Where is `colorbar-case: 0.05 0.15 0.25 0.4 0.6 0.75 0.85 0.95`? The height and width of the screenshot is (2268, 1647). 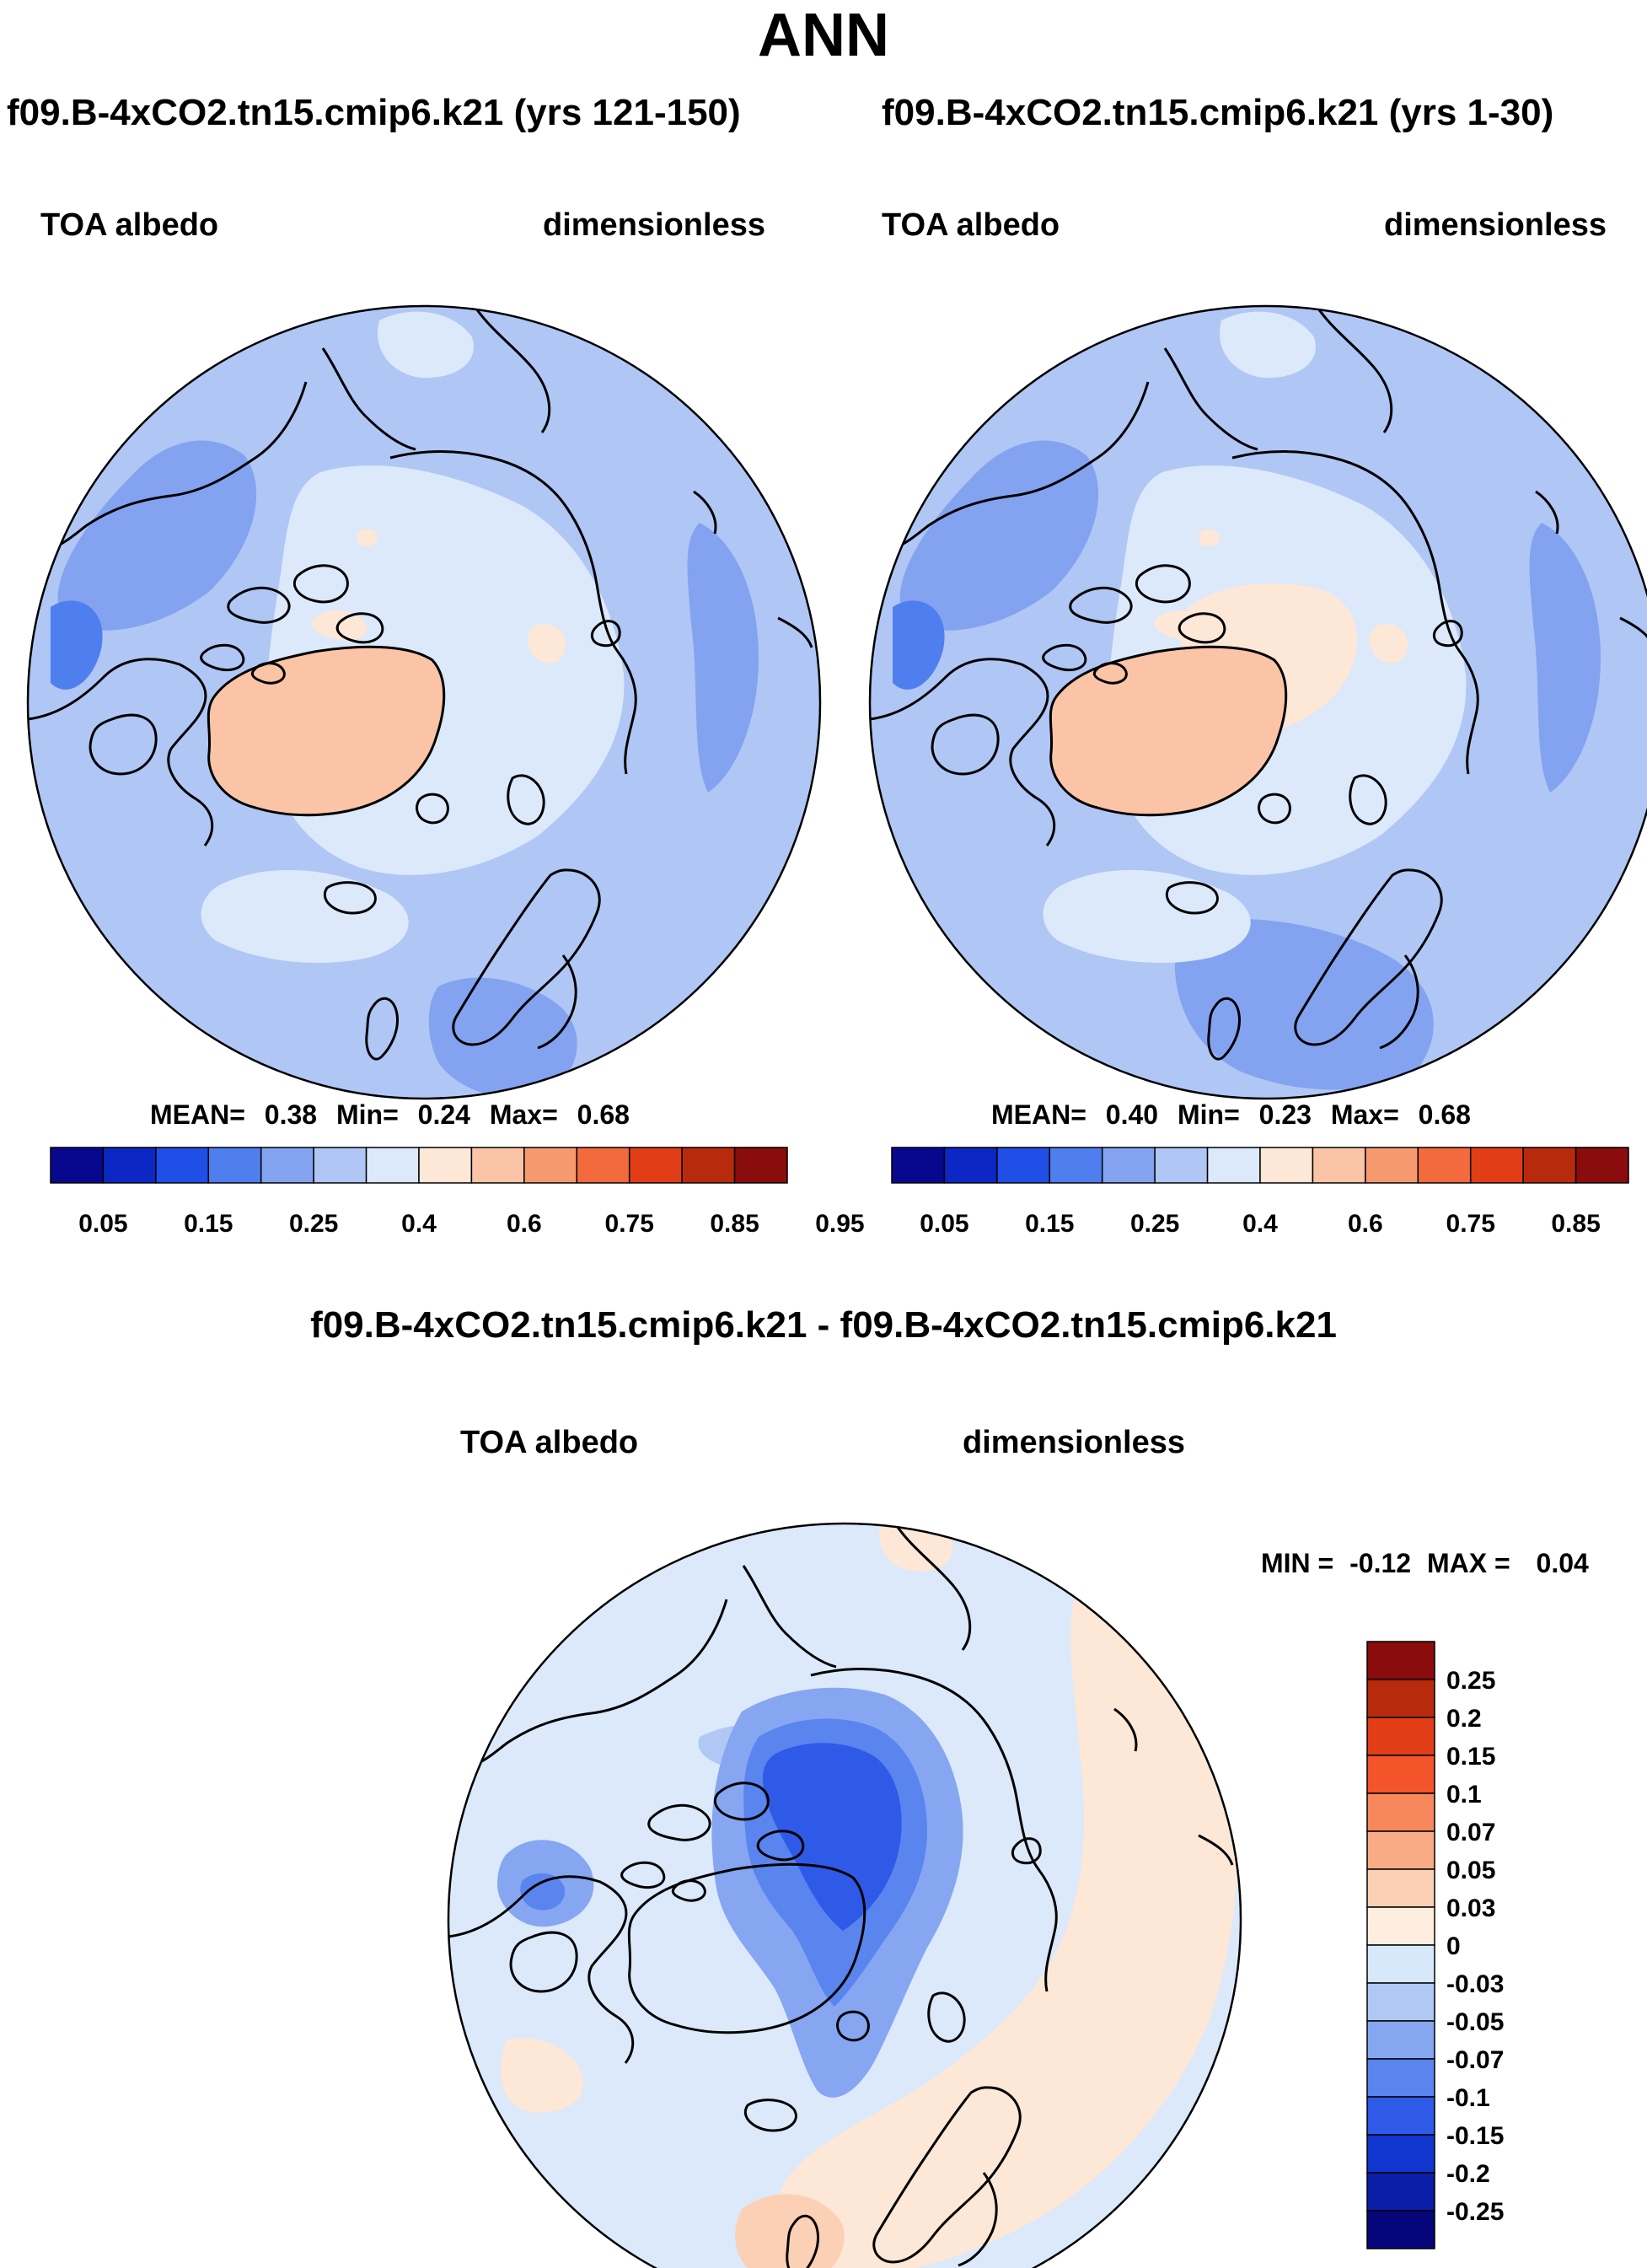
colorbar-case: 0.05 0.15 0.25 0.4 0.6 0.75 0.85 0.95 is located at coordinates (457, 1192).